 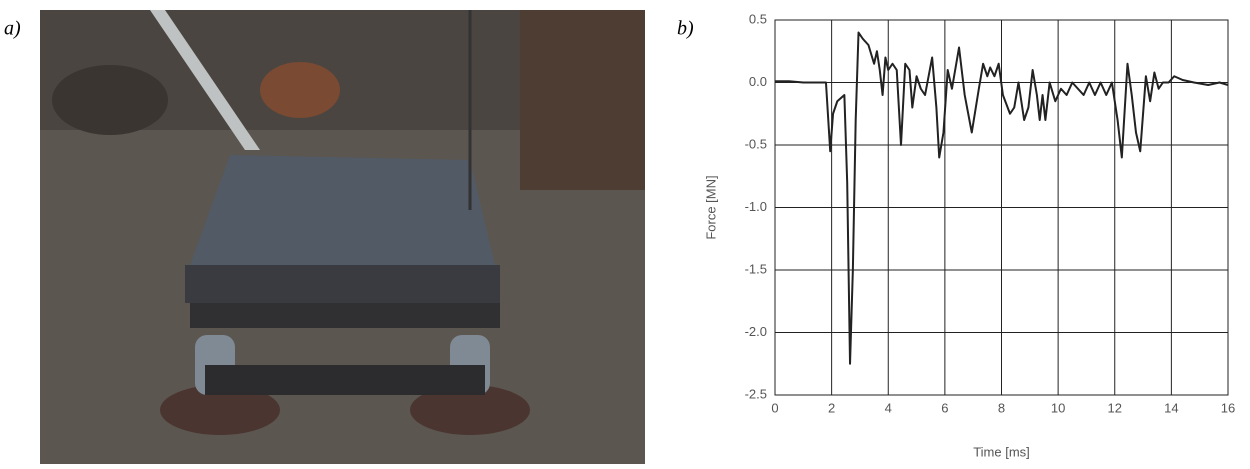 What do you see at coordinates (1171, 407) in the screenshot?
I see `x-tick-label: 14` at bounding box center [1171, 407].